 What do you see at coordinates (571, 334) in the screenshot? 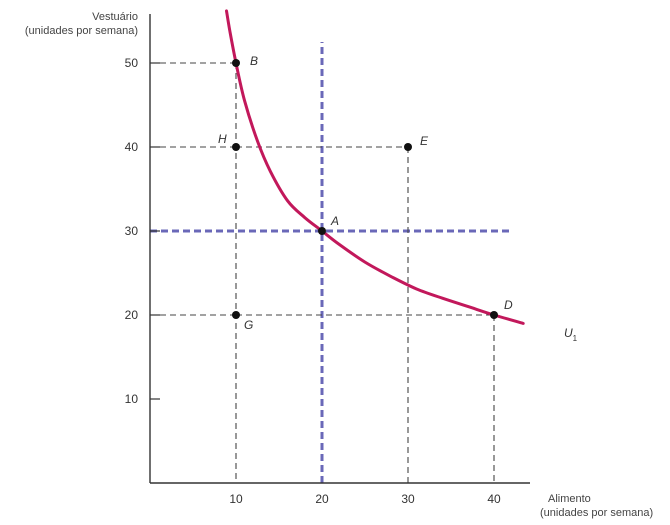
I see `curve-label-u1: U1` at bounding box center [571, 334].